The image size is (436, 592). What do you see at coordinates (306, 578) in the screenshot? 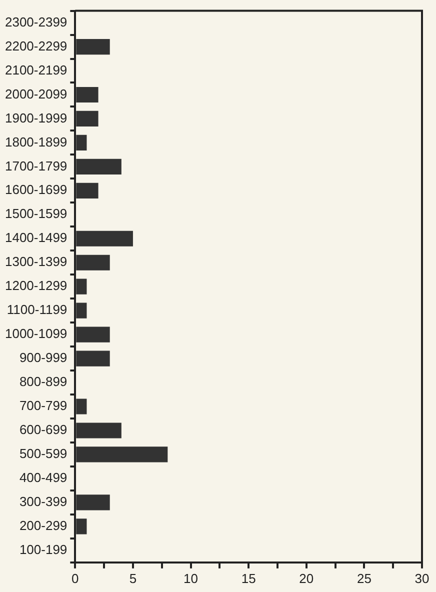
I see `x-tick-label: 20` at bounding box center [306, 578].